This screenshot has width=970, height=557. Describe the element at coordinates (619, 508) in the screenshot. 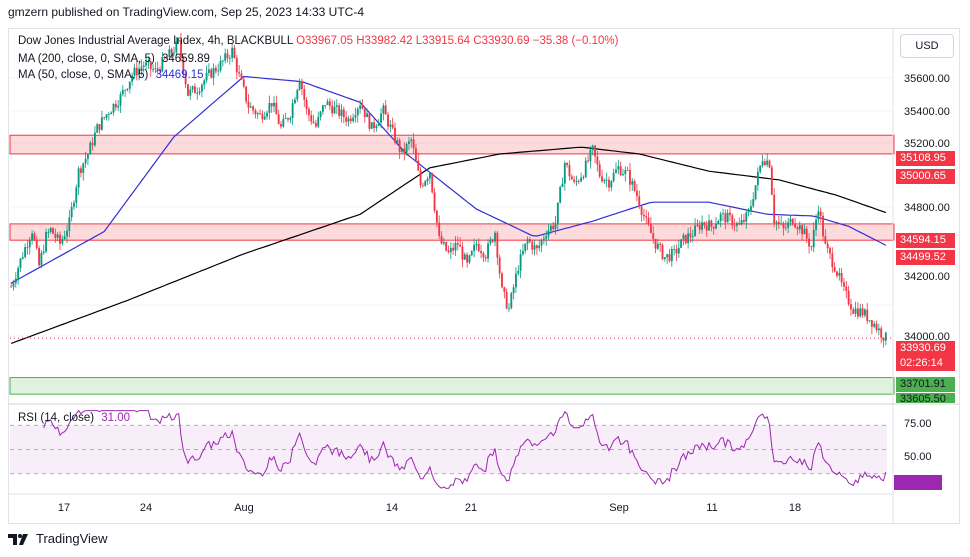

I see `x-tick-label: Sep` at that location.